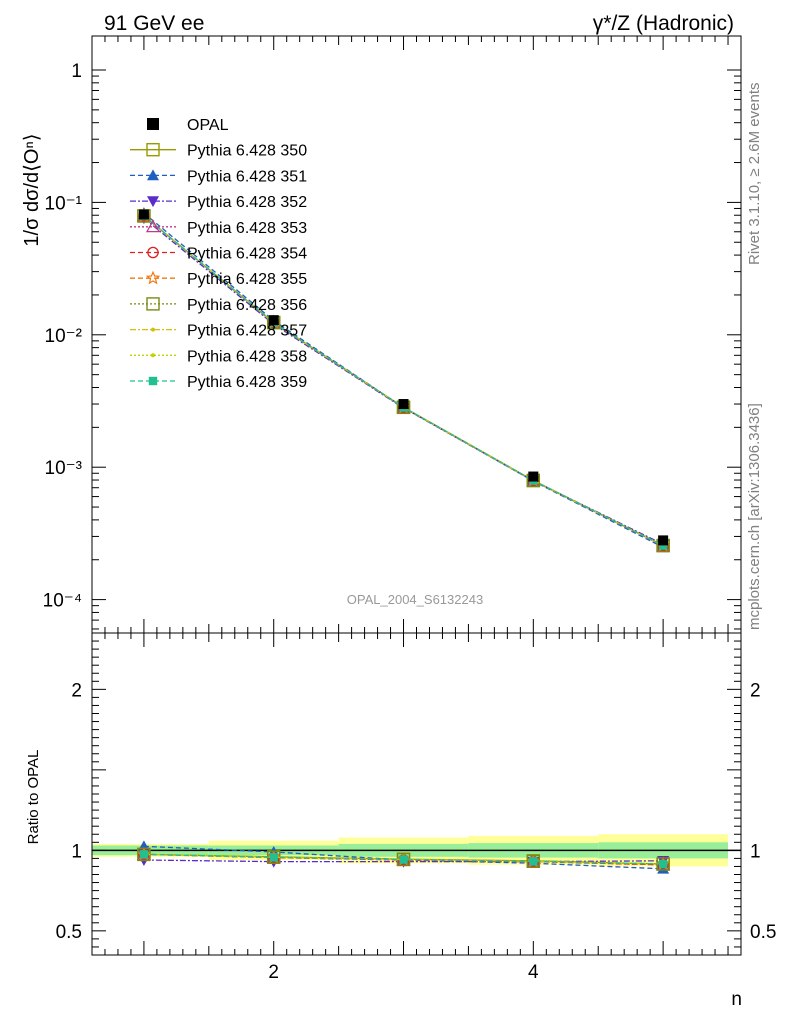 The image size is (786, 1024). What do you see at coordinates (247, 356) in the screenshot?
I see `legend-label: Pythia 6.428 358` at bounding box center [247, 356].